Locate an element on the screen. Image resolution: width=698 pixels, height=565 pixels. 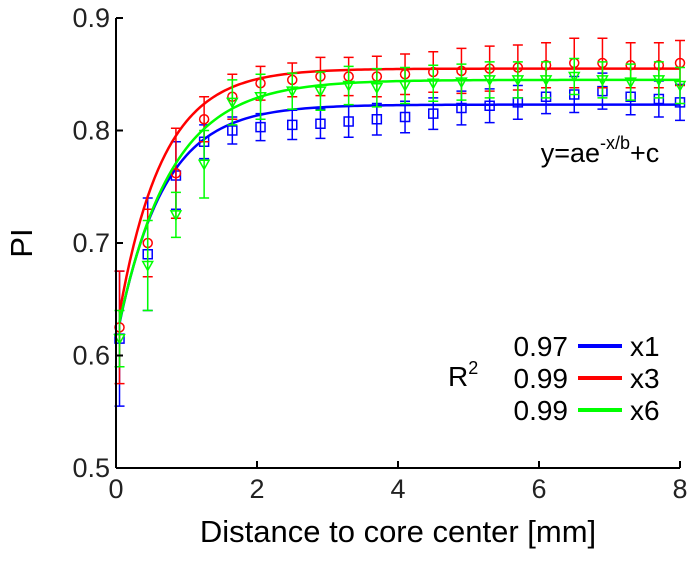
legend-entry-x3: 0.99 x3 is located at coordinates (587, 378).